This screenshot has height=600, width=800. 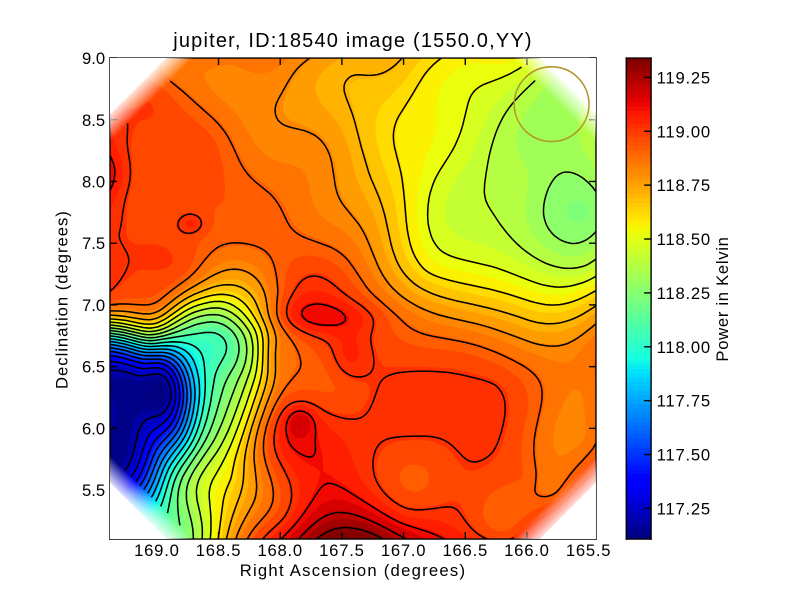 I want to click on svg-text: 8.5, so click(x=93, y=120).